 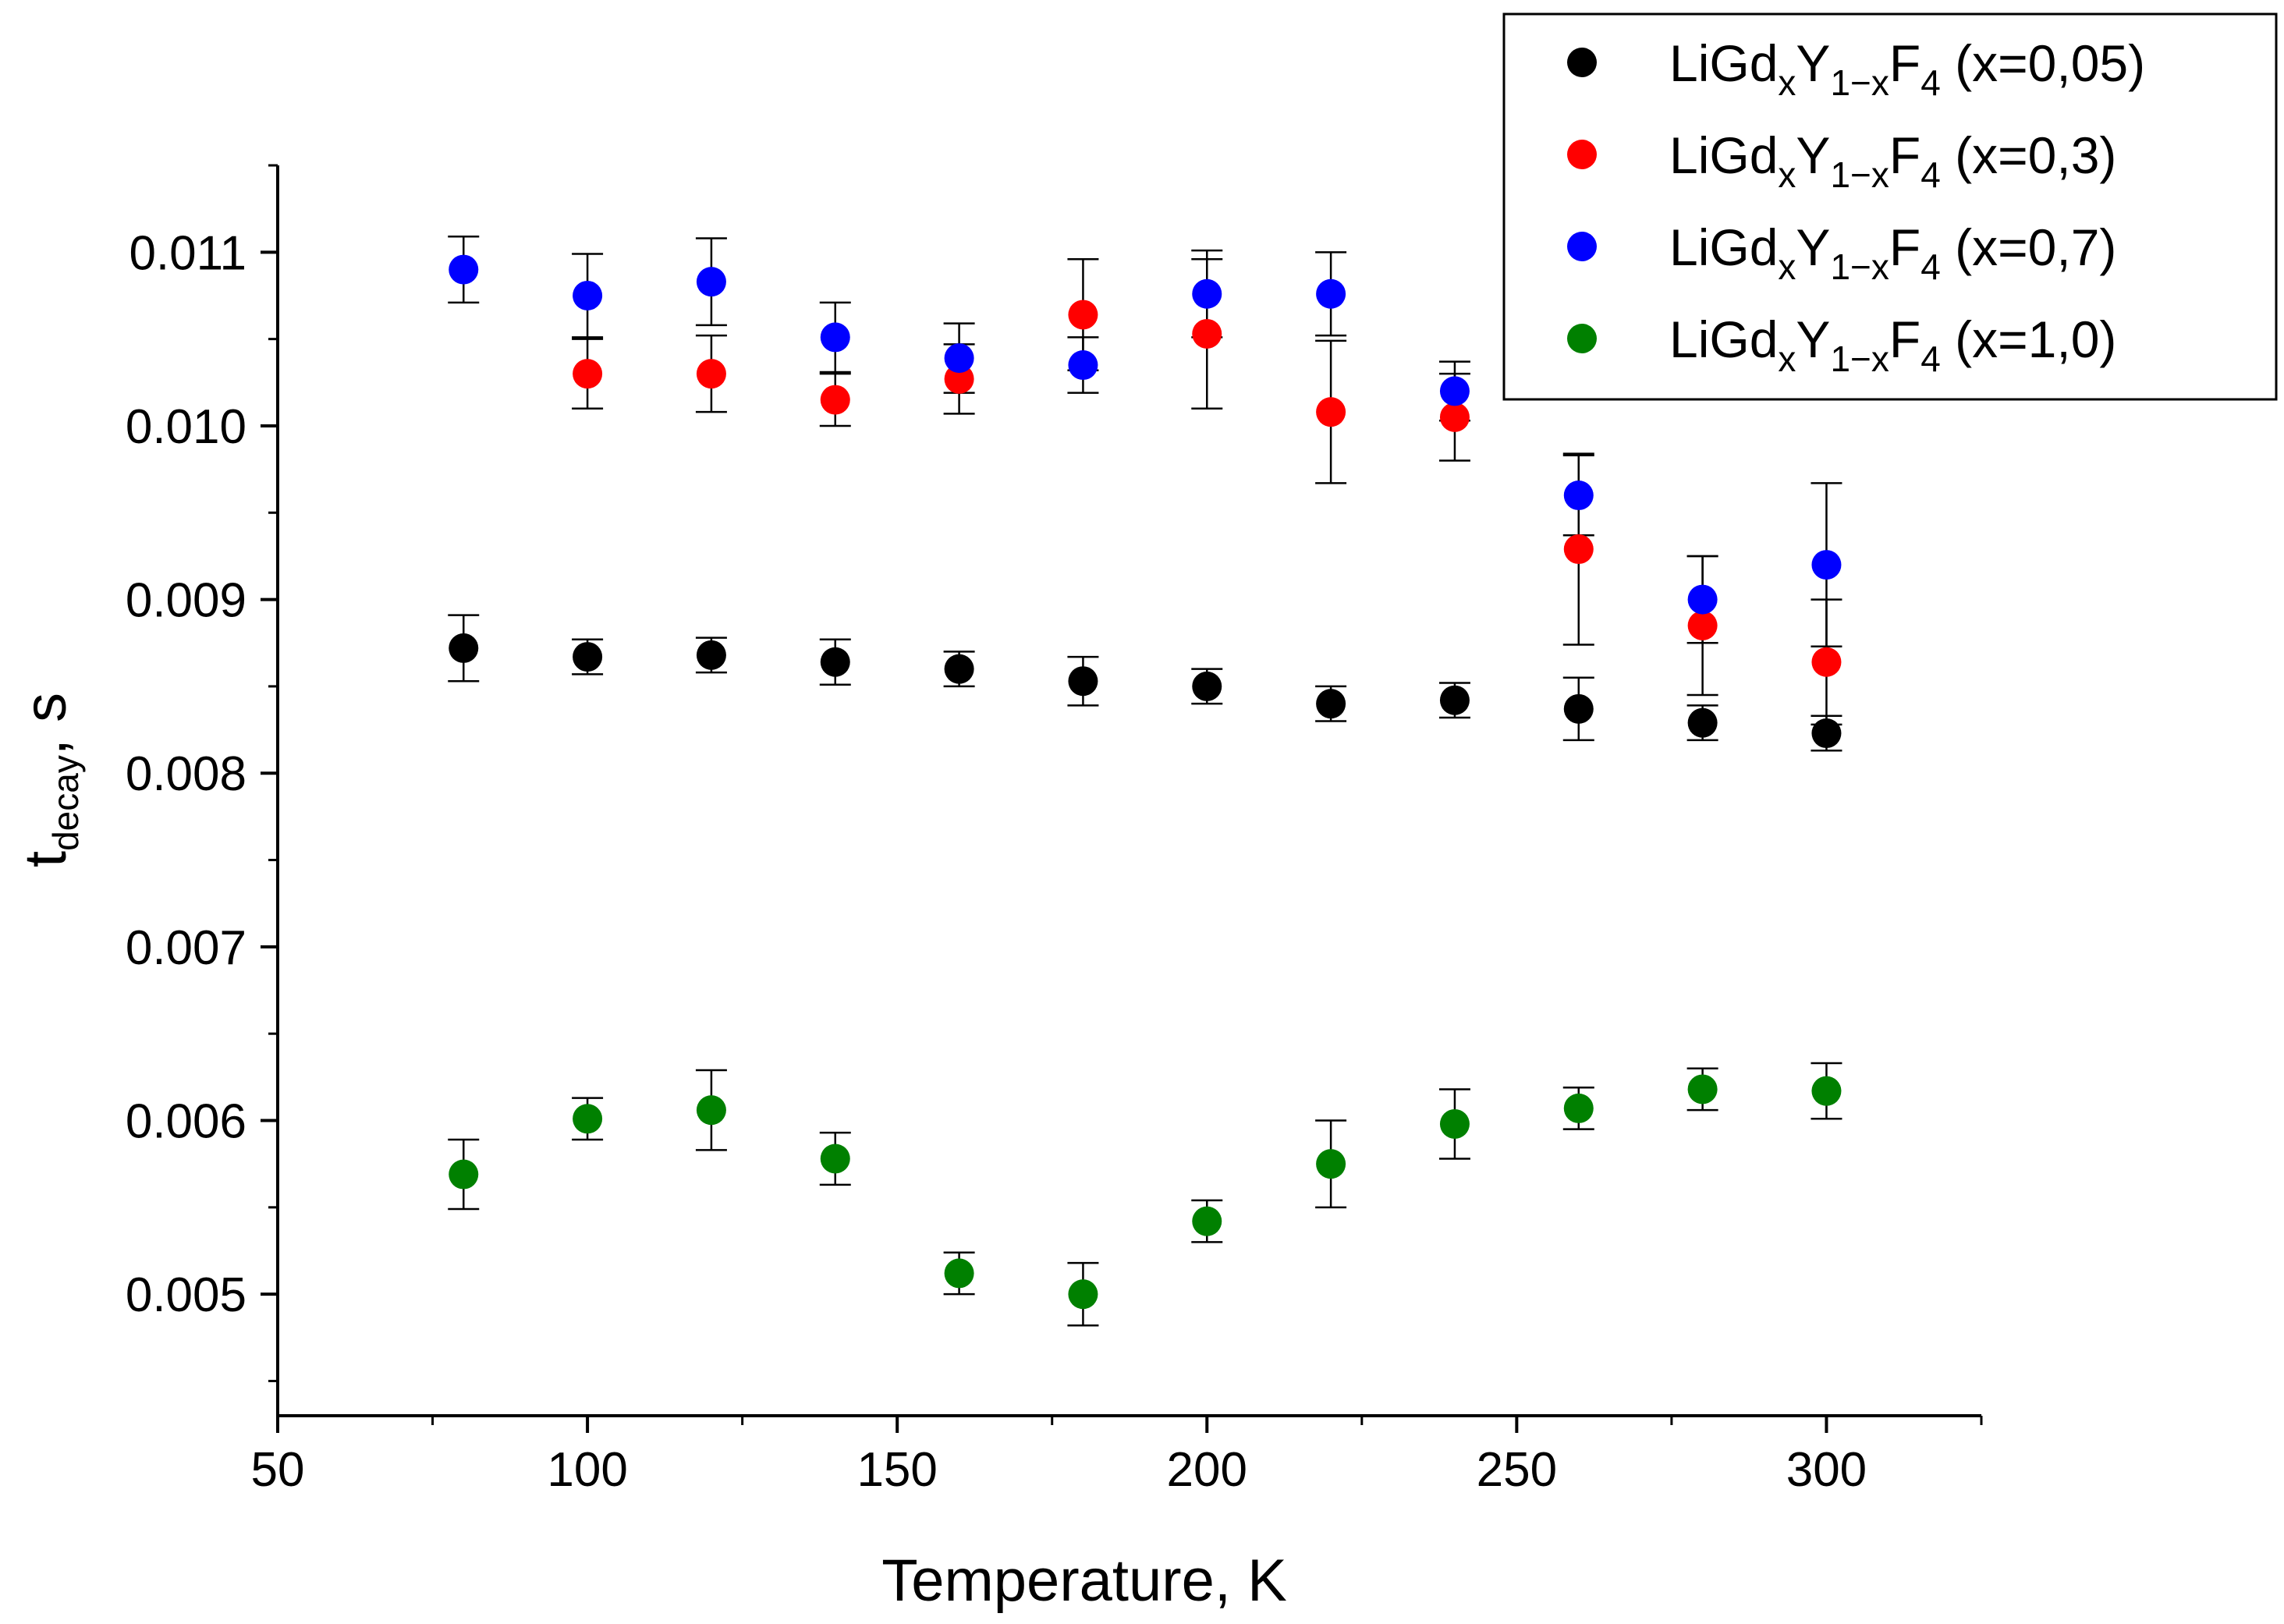 What do you see at coordinates (897, 1470) in the screenshot?
I see `x-tick-label: 150` at bounding box center [897, 1470].